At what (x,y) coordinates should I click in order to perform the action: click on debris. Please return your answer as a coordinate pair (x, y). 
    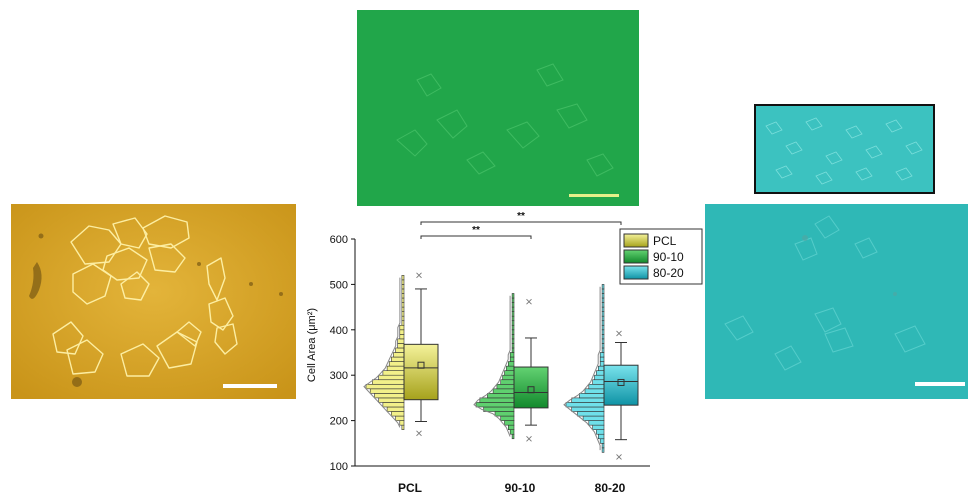
    Looking at the image, I should click on (849, 265).